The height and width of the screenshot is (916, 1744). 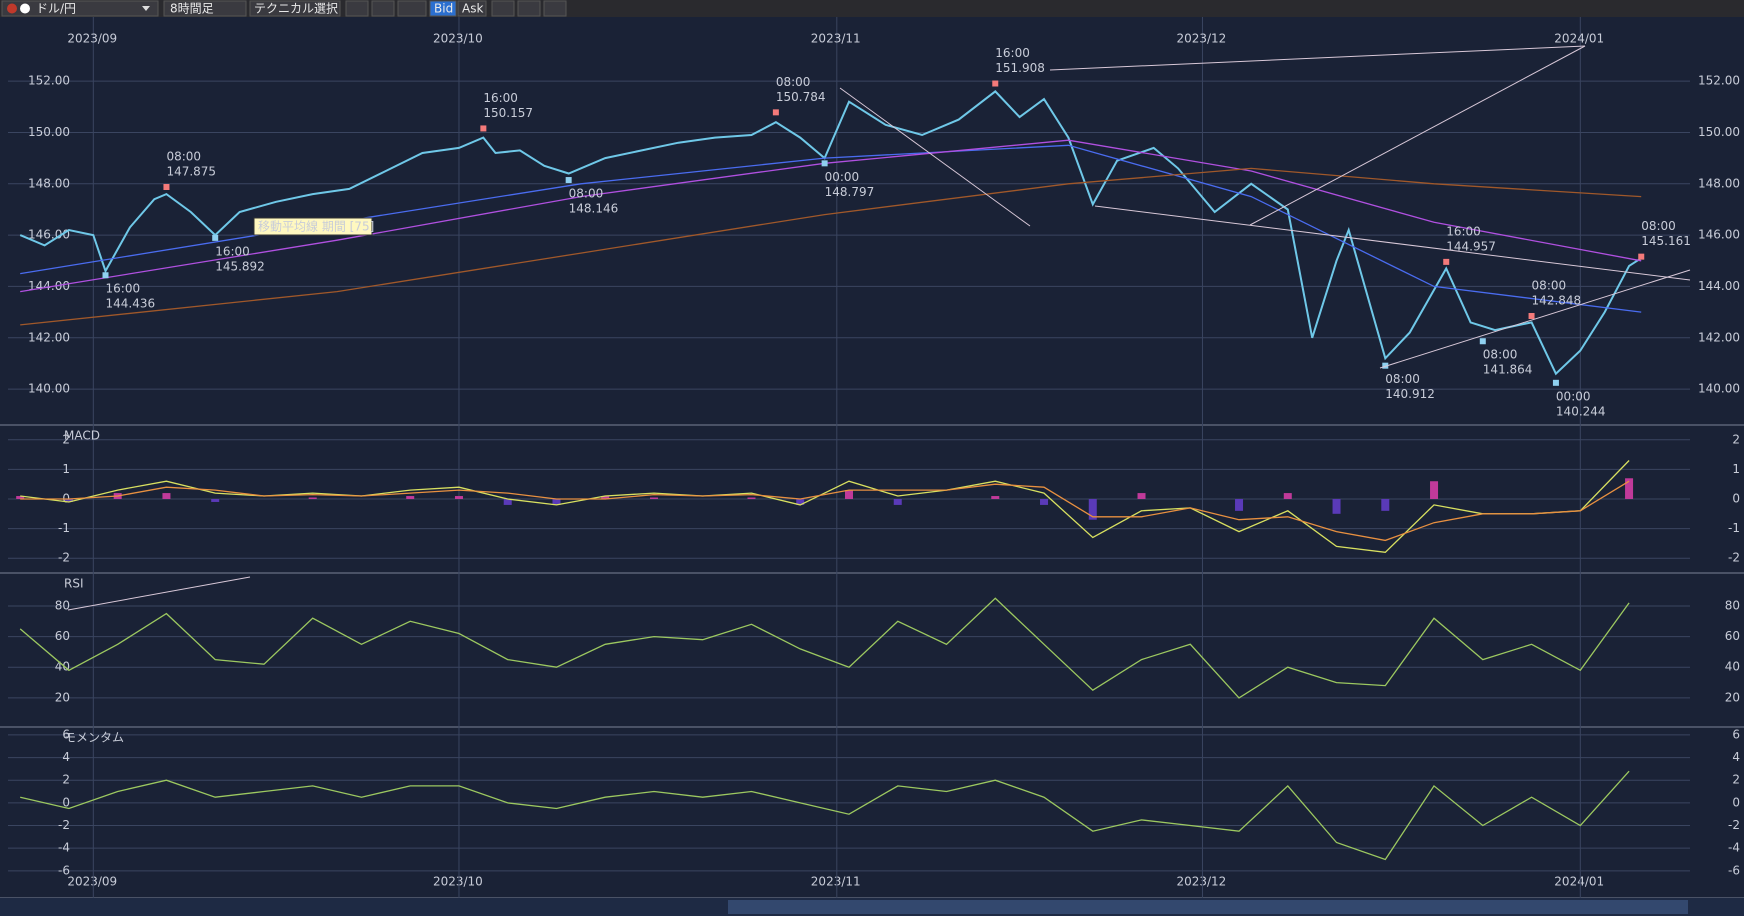 I want to click on extreme-price: 145.892, so click(x=240, y=266).